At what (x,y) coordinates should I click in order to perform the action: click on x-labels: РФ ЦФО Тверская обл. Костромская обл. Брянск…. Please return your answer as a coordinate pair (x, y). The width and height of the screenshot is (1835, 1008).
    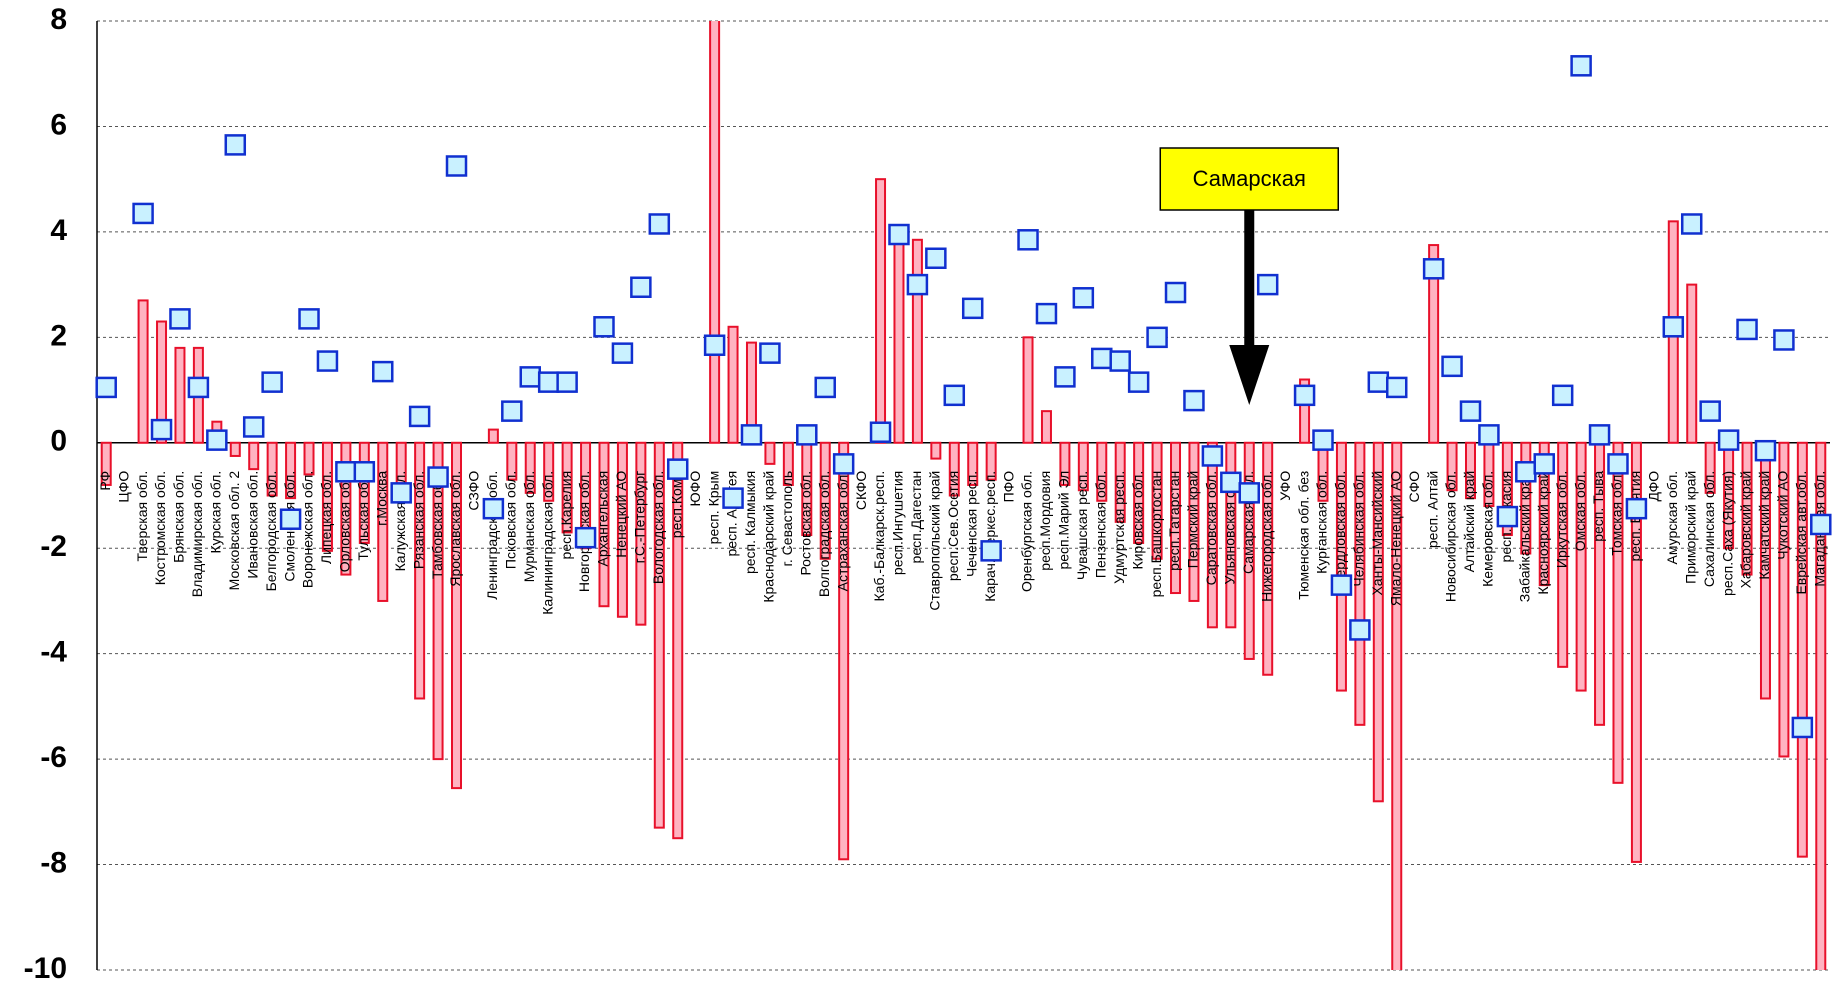
    Looking at the image, I should click on (962, 543).